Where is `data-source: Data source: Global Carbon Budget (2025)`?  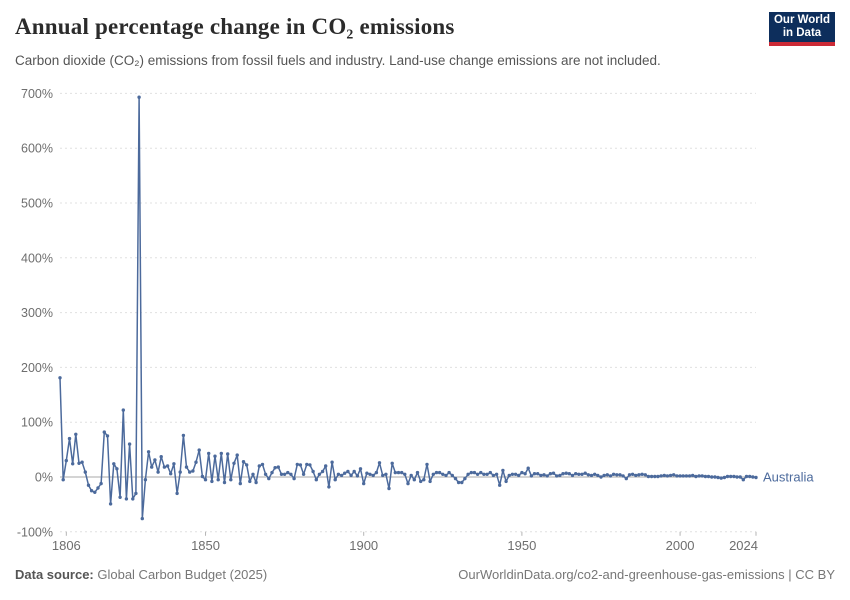
data-source: Data source: Global Carbon Budget (2025) is located at coordinates (141, 574).